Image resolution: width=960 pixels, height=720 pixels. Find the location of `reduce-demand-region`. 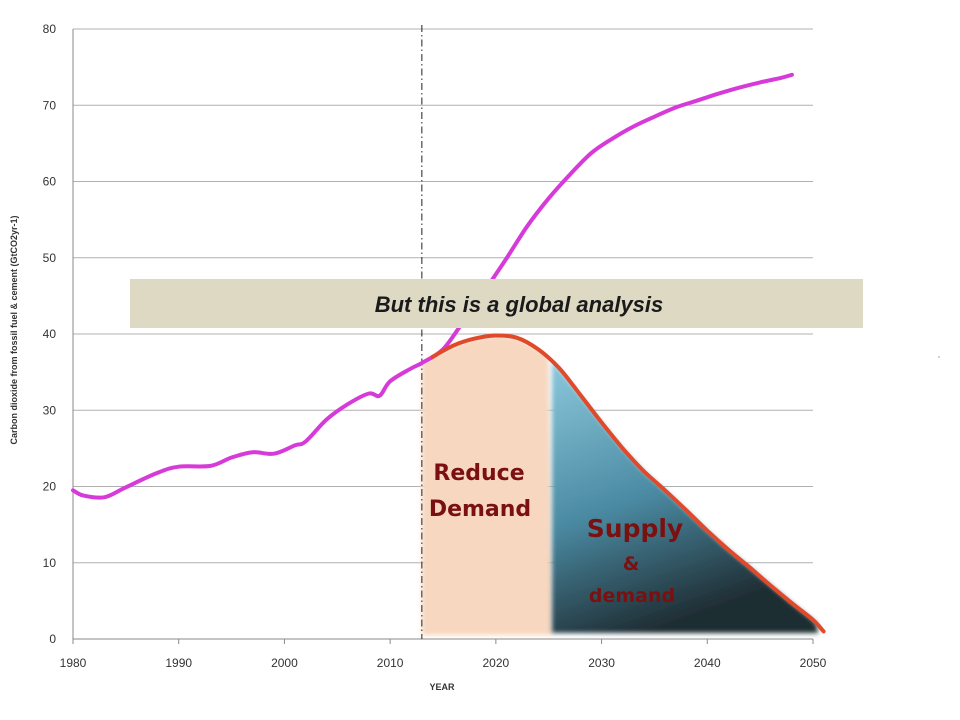

reduce-demand-region is located at coordinates (486, 485).